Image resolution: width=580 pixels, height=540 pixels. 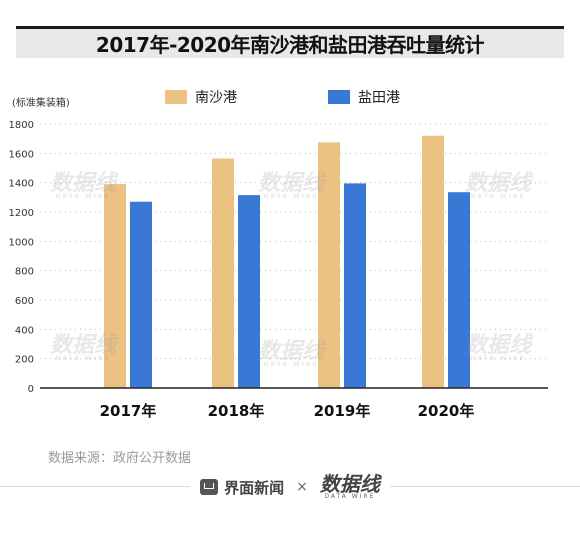 I want to click on x-tick-label: 2018年, so click(x=236, y=411).